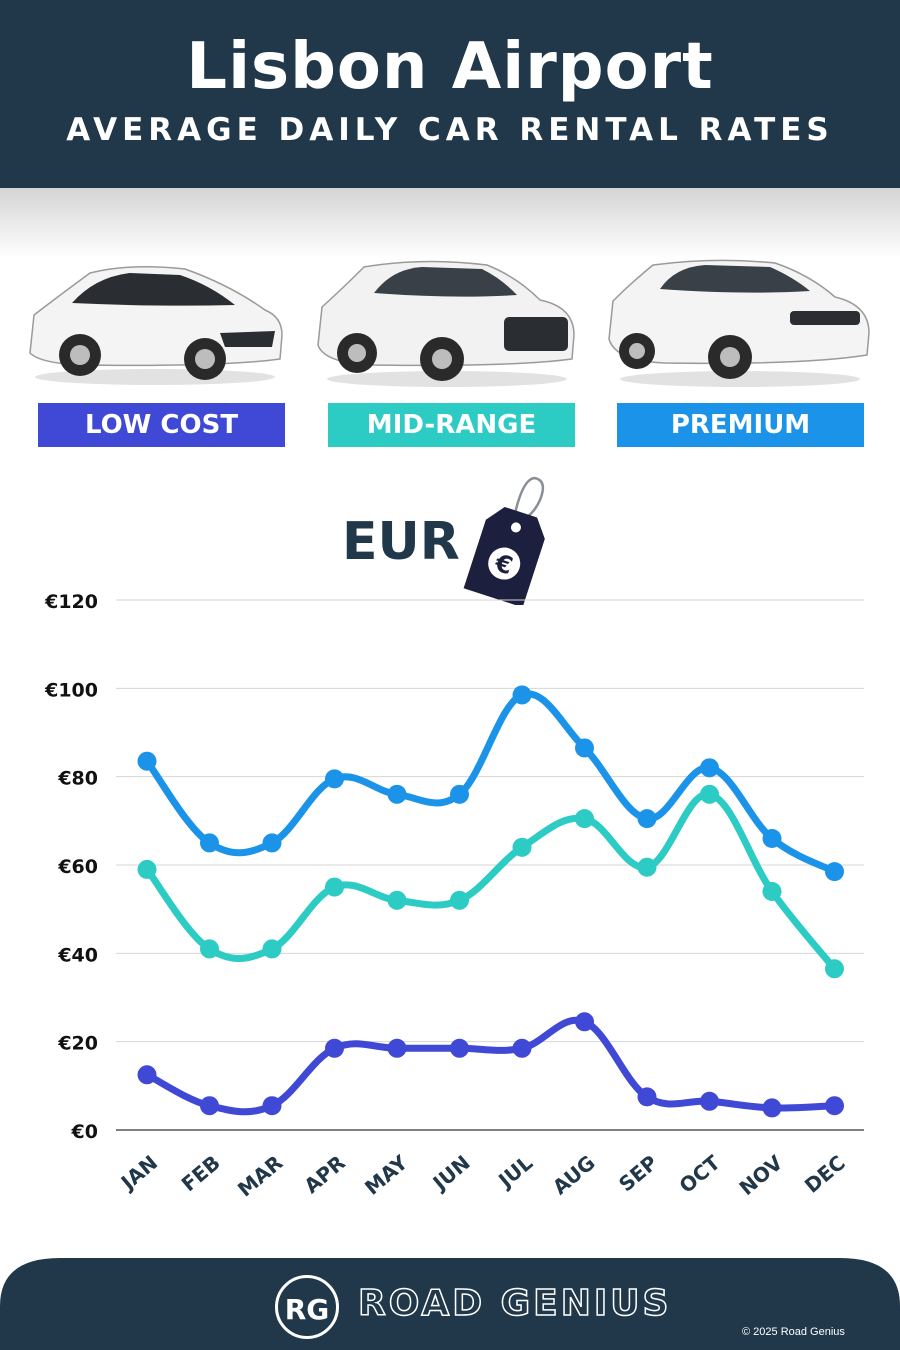 This screenshot has height=1350, width=900. Describe the element at coordinates (71, 690) in the screenshot. I see `y-tick-label: €100` at that location.